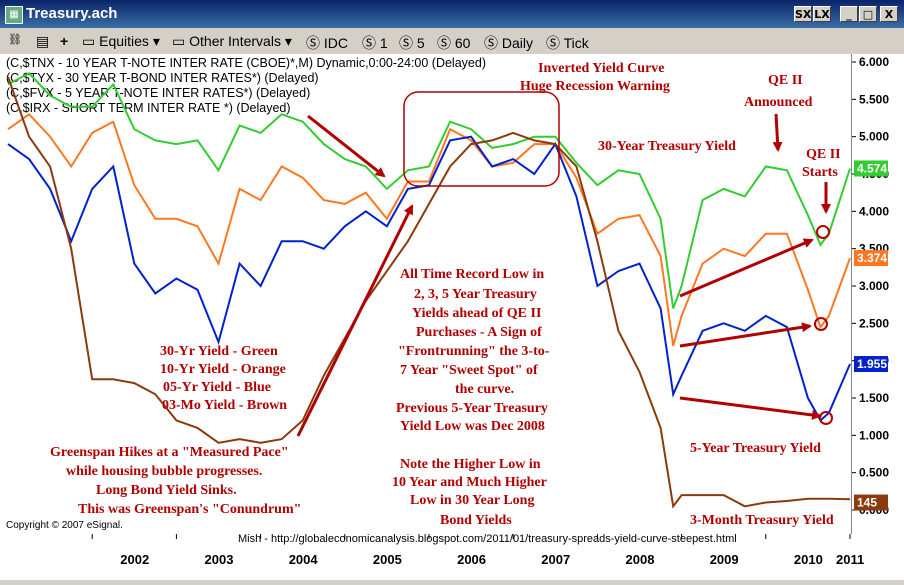 The image size is (904, 585). What do you see at coordinates (567, 43) in the screenshot?
I see `interval-tick: Ⓢ Tick` at bounding box center [567, 43].